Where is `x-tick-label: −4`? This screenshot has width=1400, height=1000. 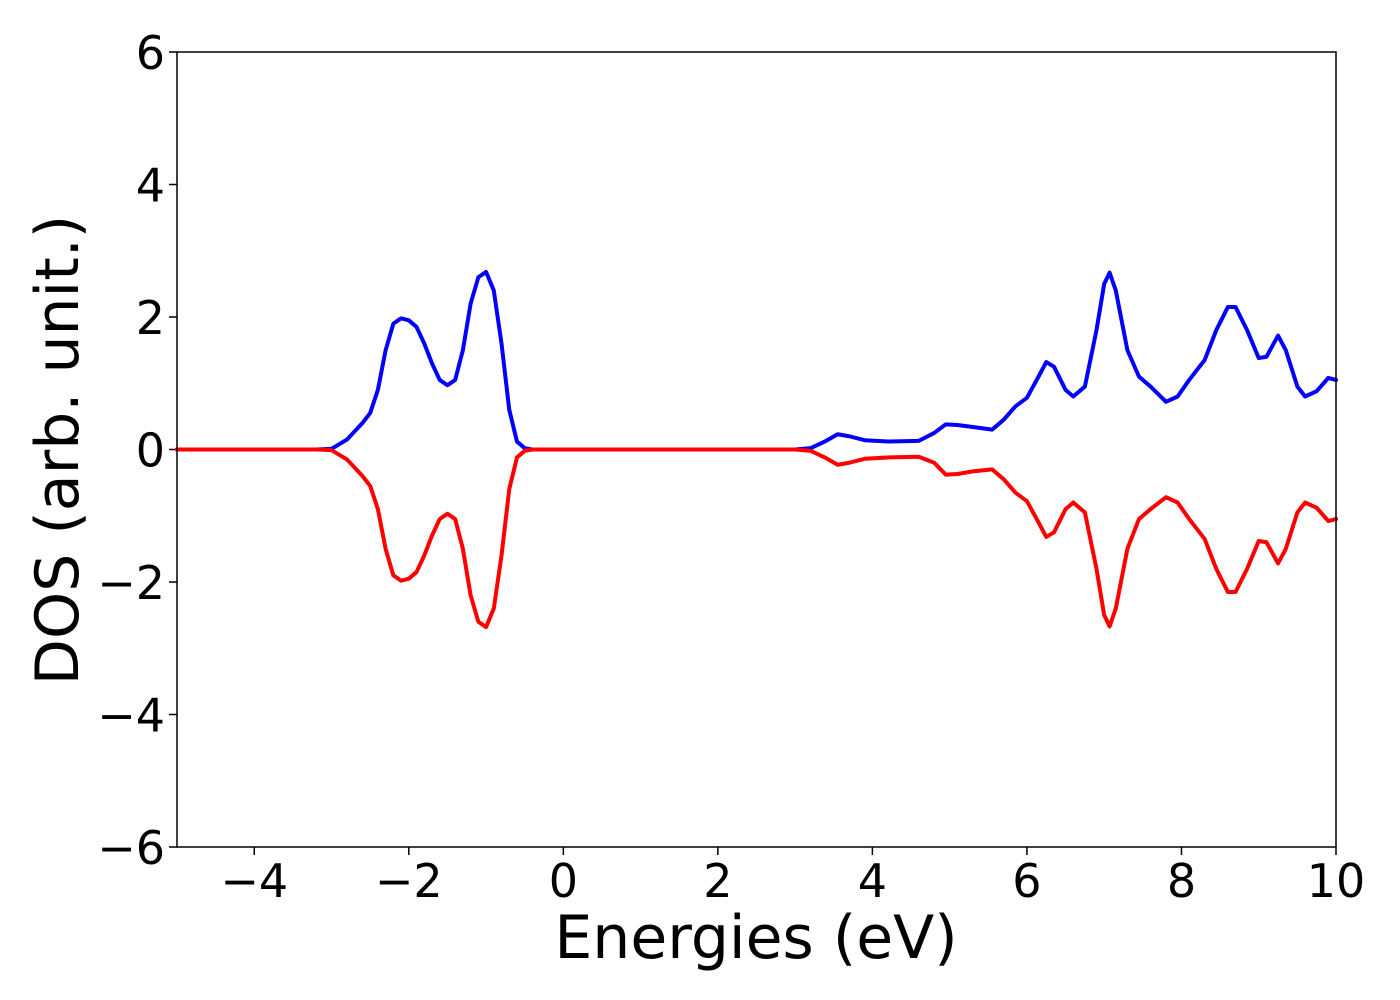
x-tick-label: −4 is located at coordinates (254, 881).